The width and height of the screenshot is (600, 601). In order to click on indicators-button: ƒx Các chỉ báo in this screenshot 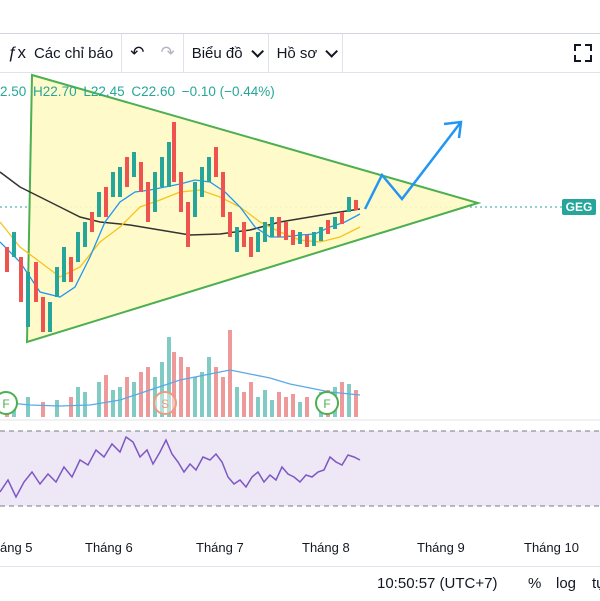, I will do `click(60, 53)`.